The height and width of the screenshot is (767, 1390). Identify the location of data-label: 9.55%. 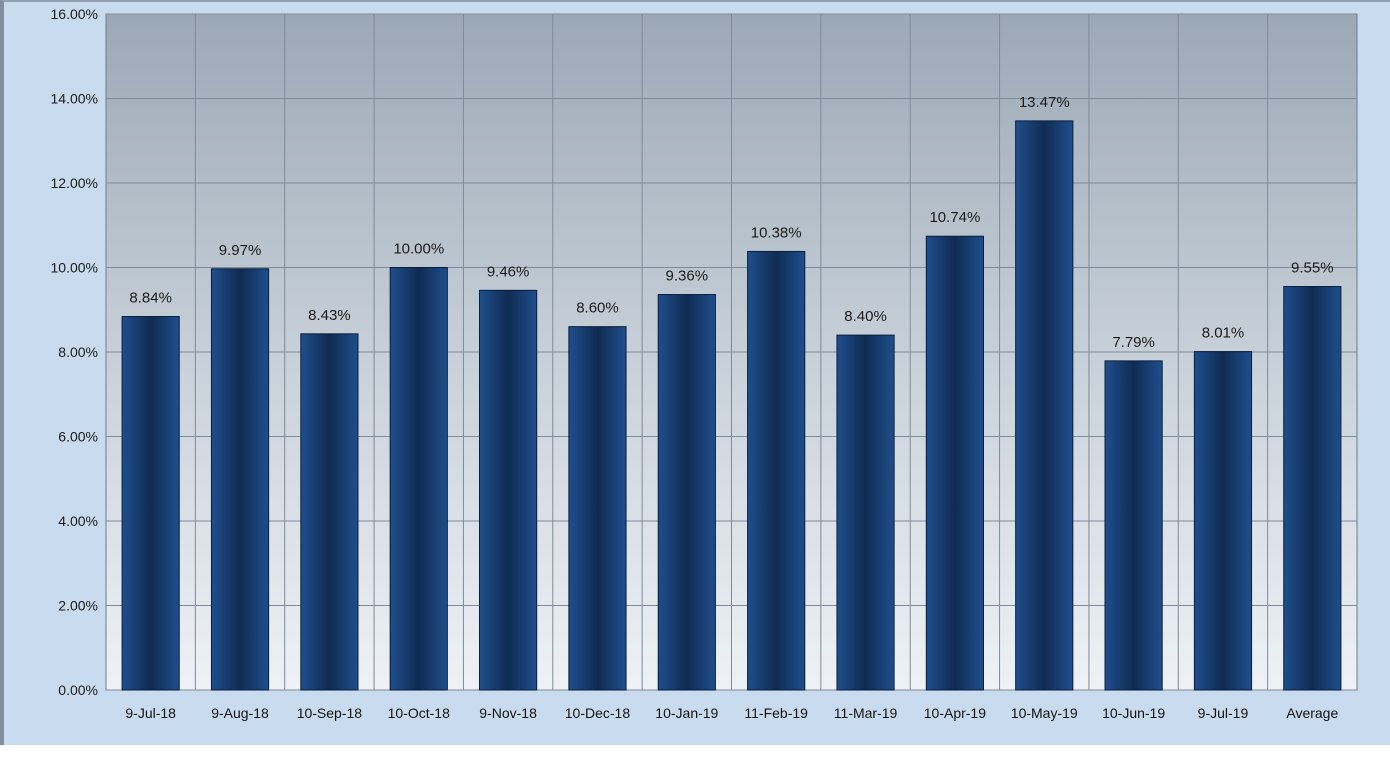
(1312, 268).